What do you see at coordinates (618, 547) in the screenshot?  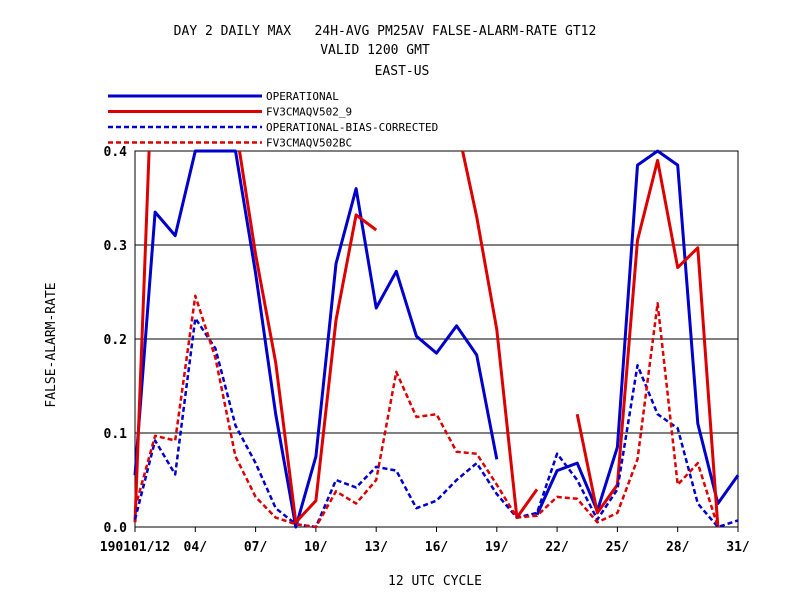 I see `x-tick-label: 25/` at bounding box center [618, 547].